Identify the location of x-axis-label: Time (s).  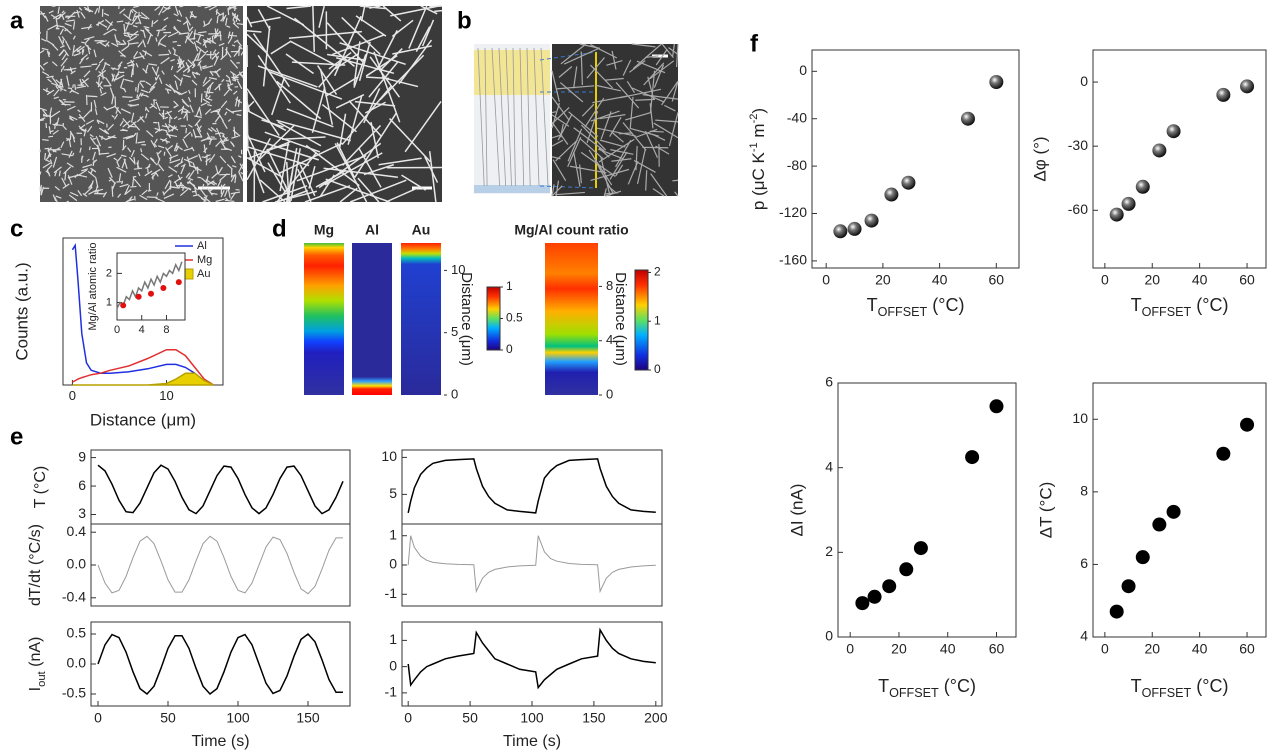
(220, 741).